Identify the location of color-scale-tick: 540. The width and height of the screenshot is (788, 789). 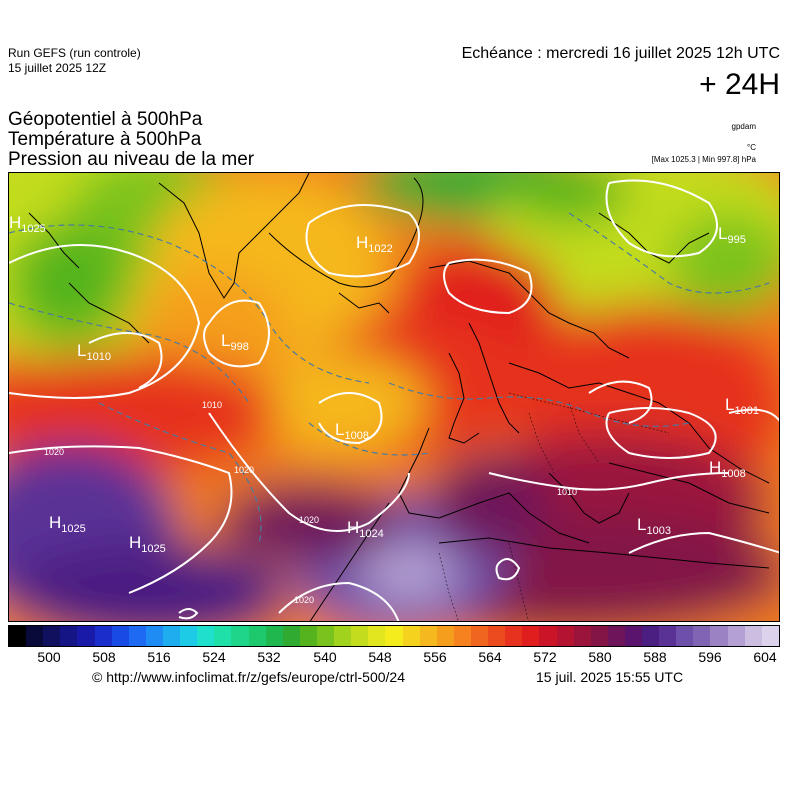
(325, 657).